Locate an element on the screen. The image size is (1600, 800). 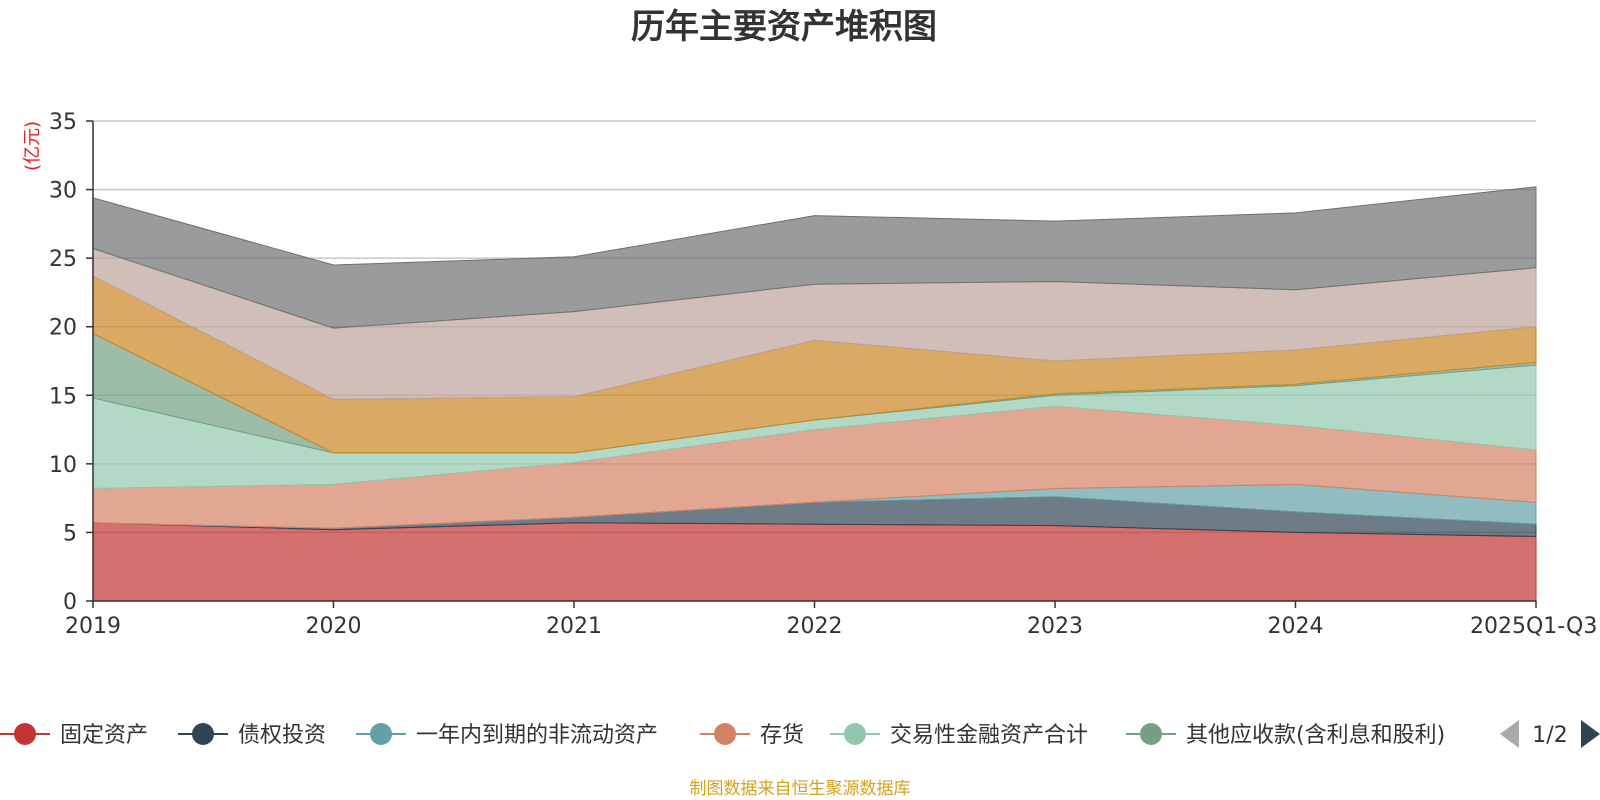
prev-page-icon is located at coordinates (1509, 734).